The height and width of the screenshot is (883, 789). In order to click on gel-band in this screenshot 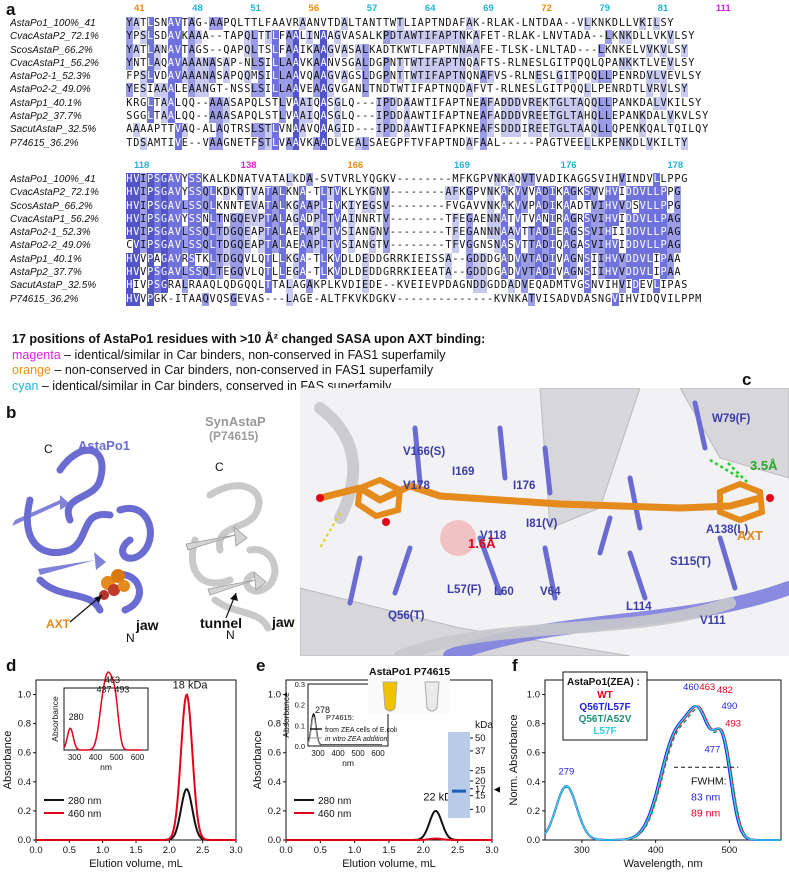, I will do `click(459, 791)`.